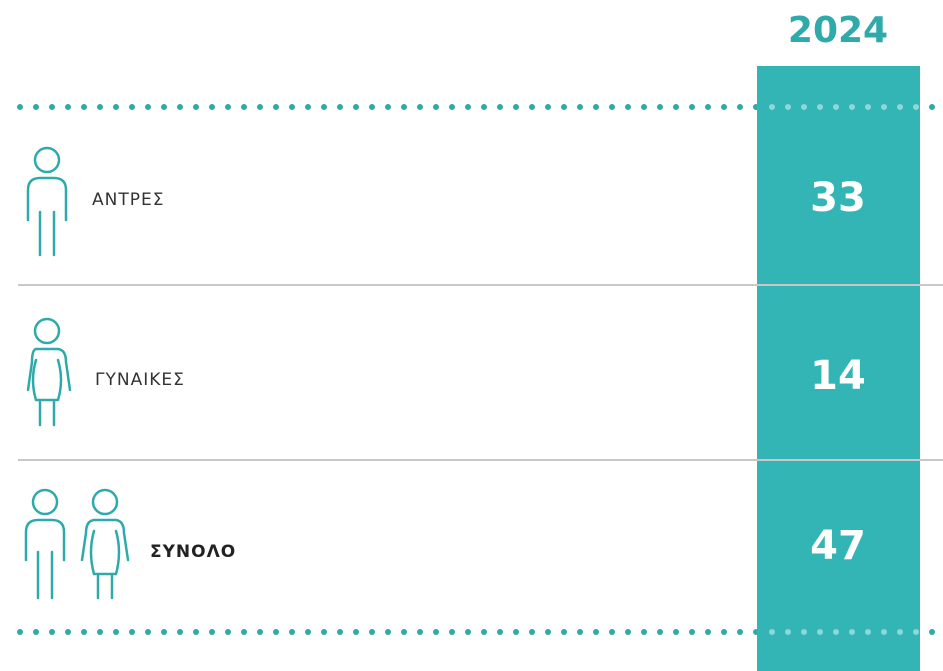 The height and width of the screenshot is (671, 943). Describe the element at coordinates (838, 546) in the screenshot. I see `row-value: 47` at that location.